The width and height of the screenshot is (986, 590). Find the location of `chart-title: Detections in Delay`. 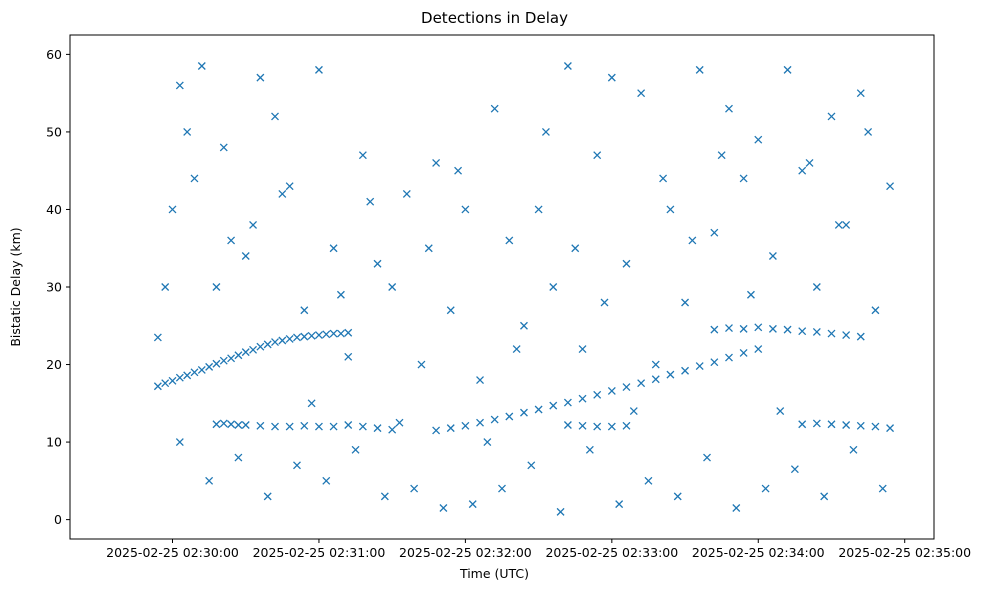

chart-title: Detections in Delay is located at coordinates (494, 18).